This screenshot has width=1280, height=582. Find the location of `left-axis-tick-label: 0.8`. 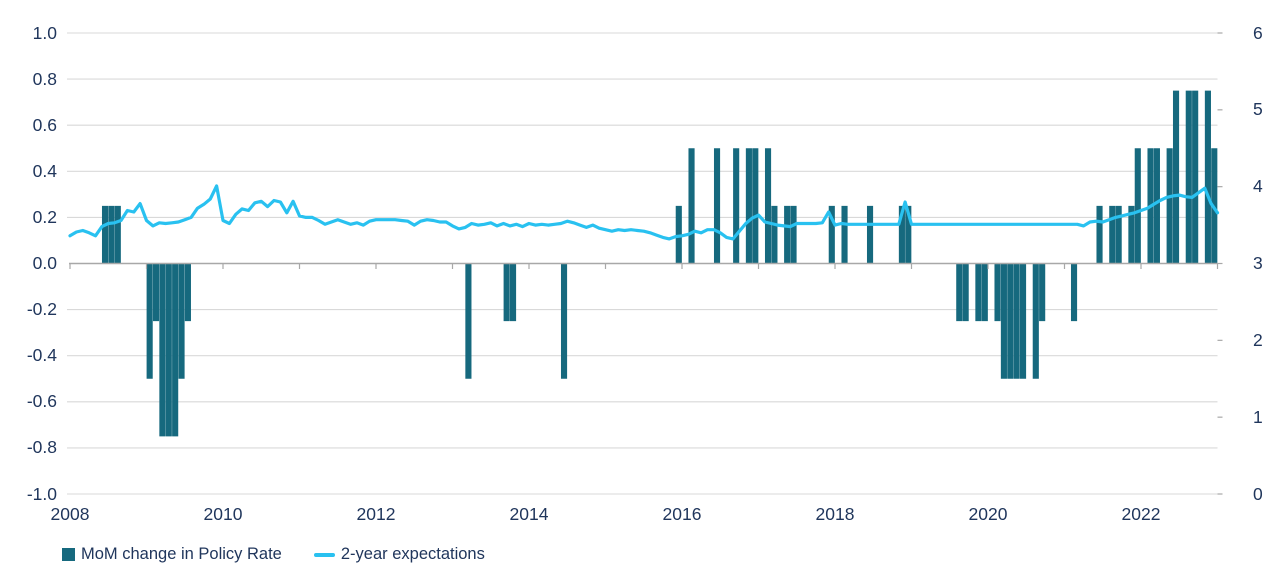

left-axis-tick-label: 0.8 is located at coordinates (44, 78).